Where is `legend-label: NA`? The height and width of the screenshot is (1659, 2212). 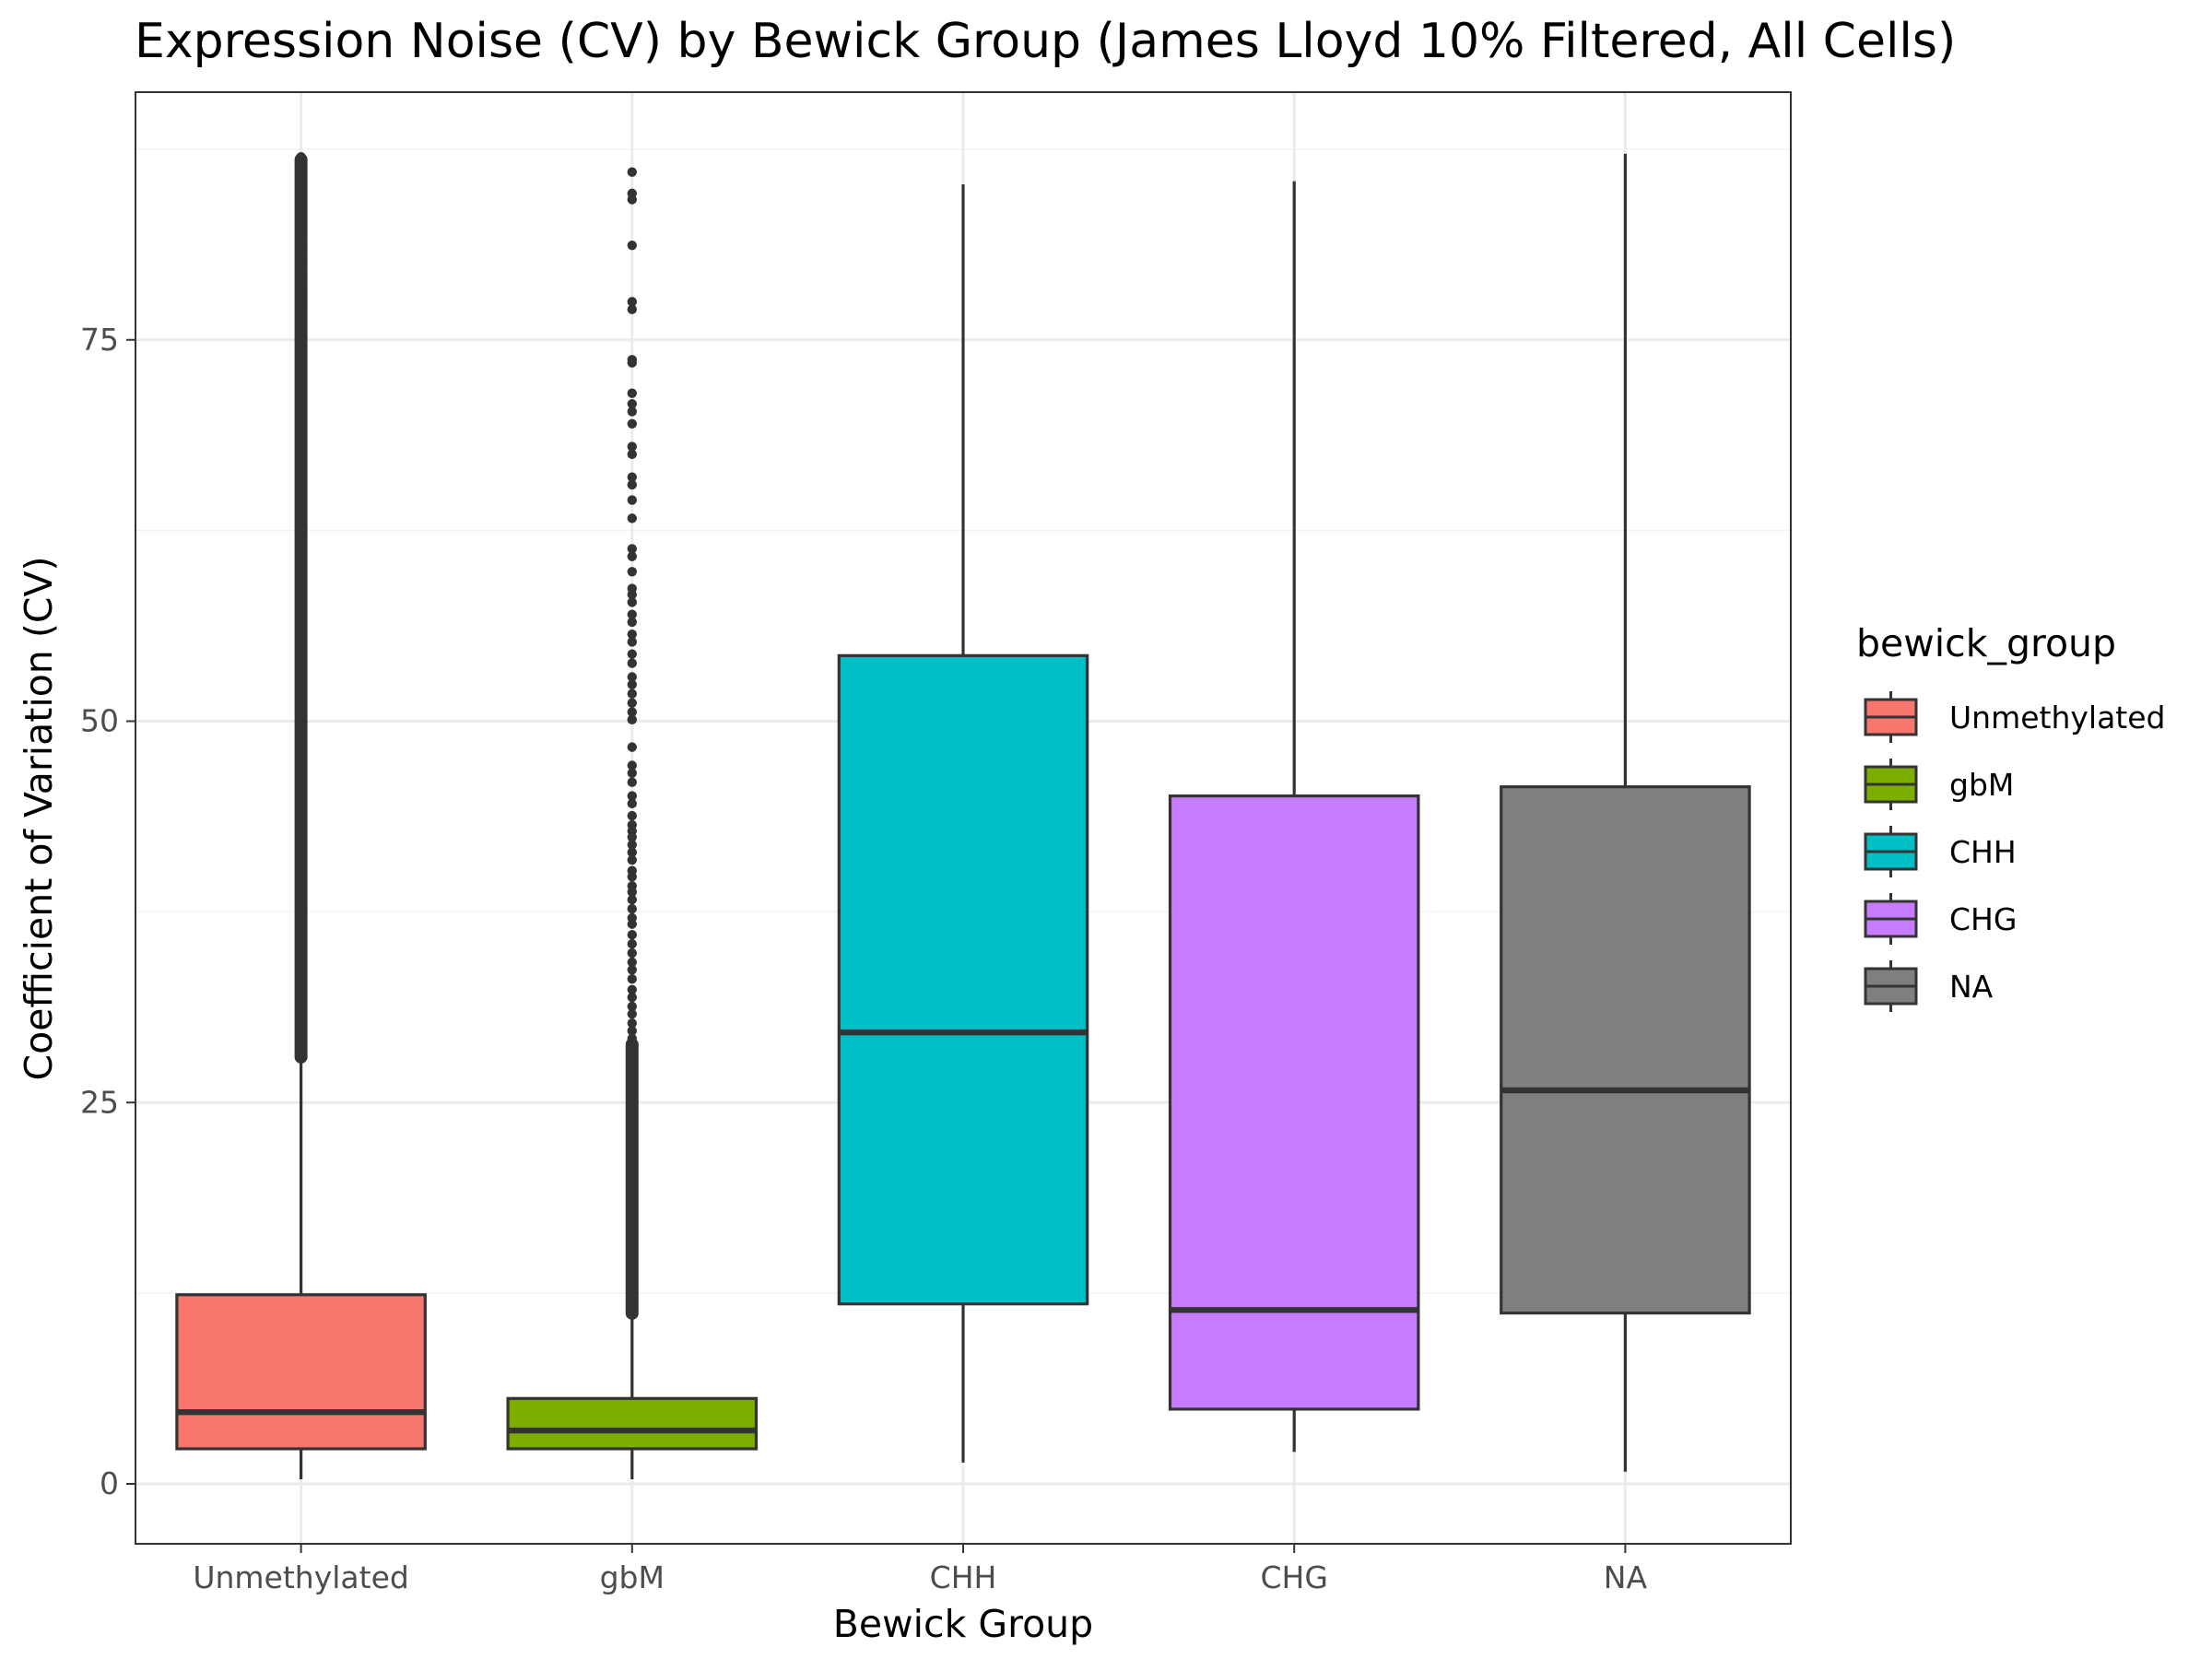
legend-label: NA is located at coordinates (1971, 987).